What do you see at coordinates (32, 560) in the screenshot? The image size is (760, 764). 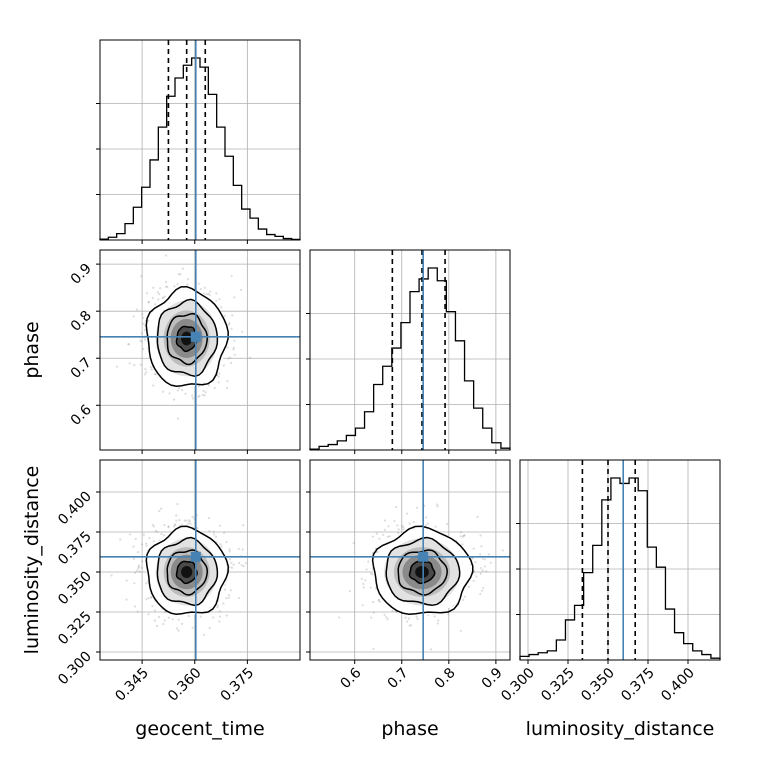 I see `y-axis-label-luminosity_distance: luminosity_distance` at bounding box center [32, 560].